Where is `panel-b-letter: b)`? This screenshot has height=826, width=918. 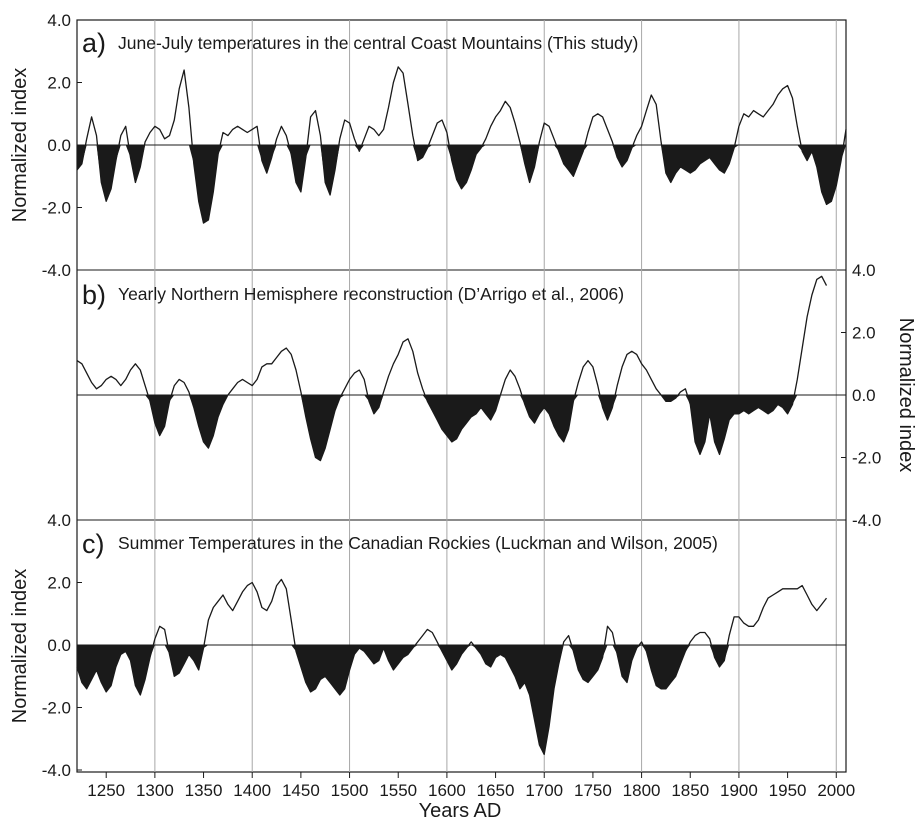
panel-b-letter: b) is located at coordinates (94, 295).